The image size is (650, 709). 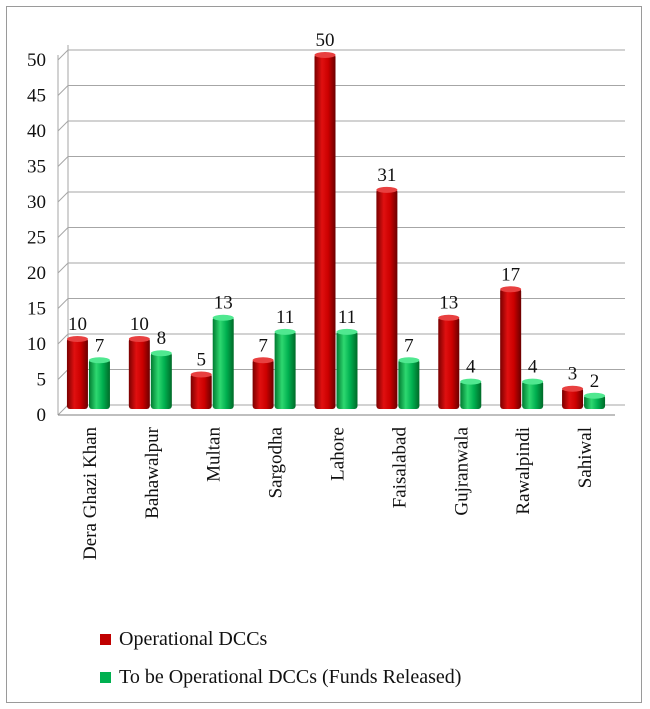 What do you see at coordinates (585, 457) in the screenshot?
I see `x-tick-label: Sahiwal` at bounding box center [585, 457].